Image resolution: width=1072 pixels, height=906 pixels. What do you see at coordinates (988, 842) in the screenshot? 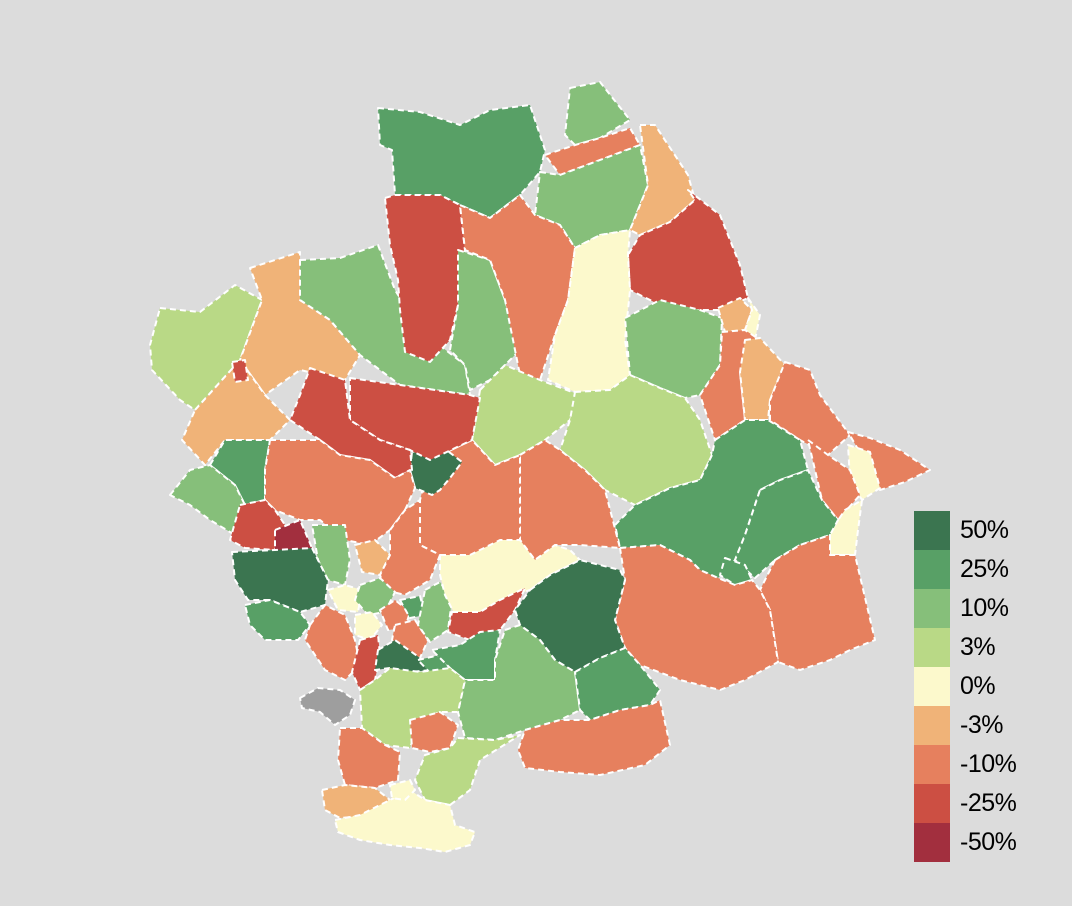
I see `legend-label: -50%` at bounding box center [988, 842].